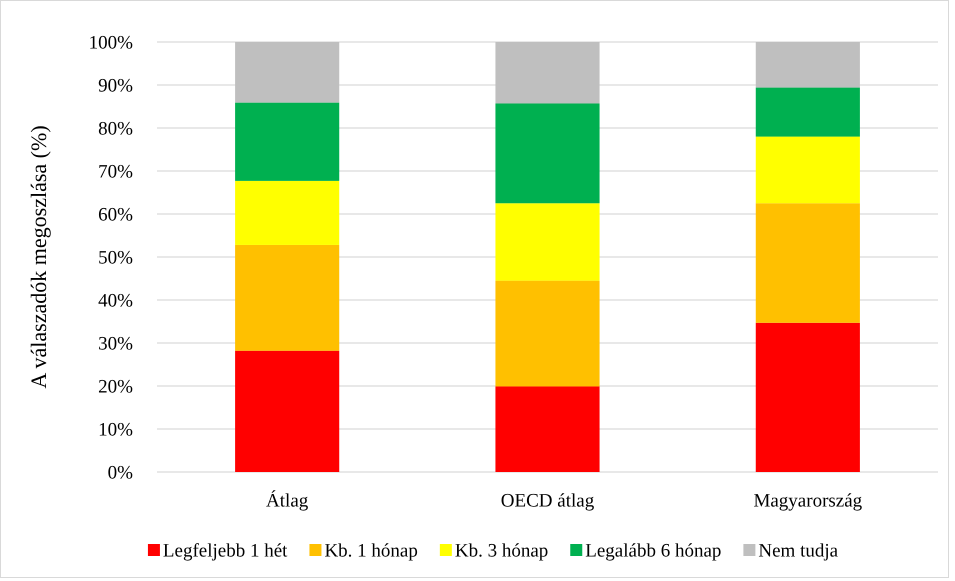  What do you see at coordinates (653, 551) in the screenshot?
I see `legend-label: Legalább 6 hónap` at bounding box center [653, 551].